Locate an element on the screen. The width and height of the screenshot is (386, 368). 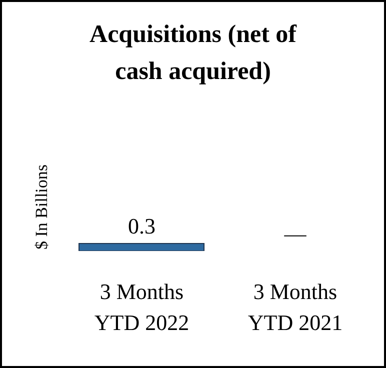
x-tick-label: 3 Months YTD 2021 is located at coordinates (295, 307).